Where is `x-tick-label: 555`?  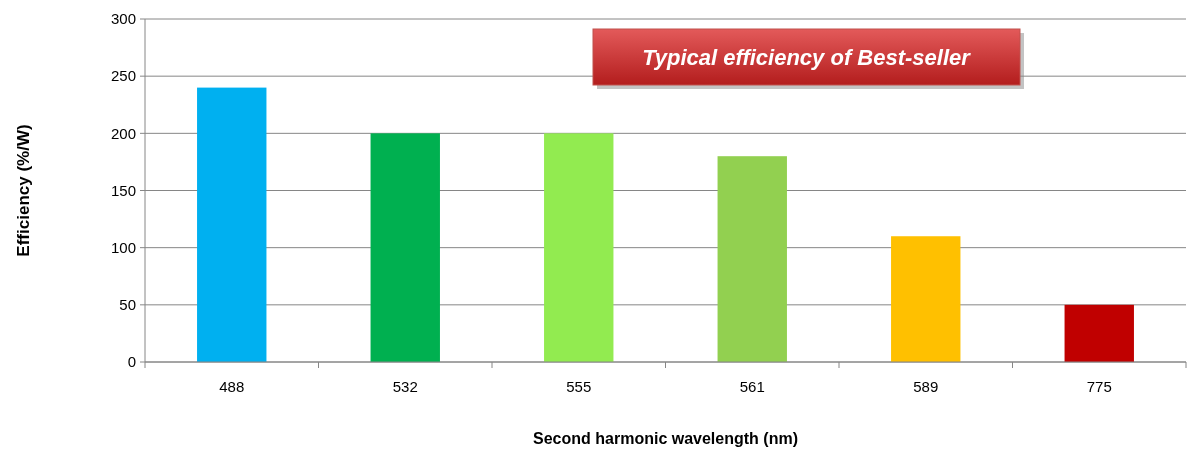 x-tick-label: 555 is located at coordinates (579, 386).